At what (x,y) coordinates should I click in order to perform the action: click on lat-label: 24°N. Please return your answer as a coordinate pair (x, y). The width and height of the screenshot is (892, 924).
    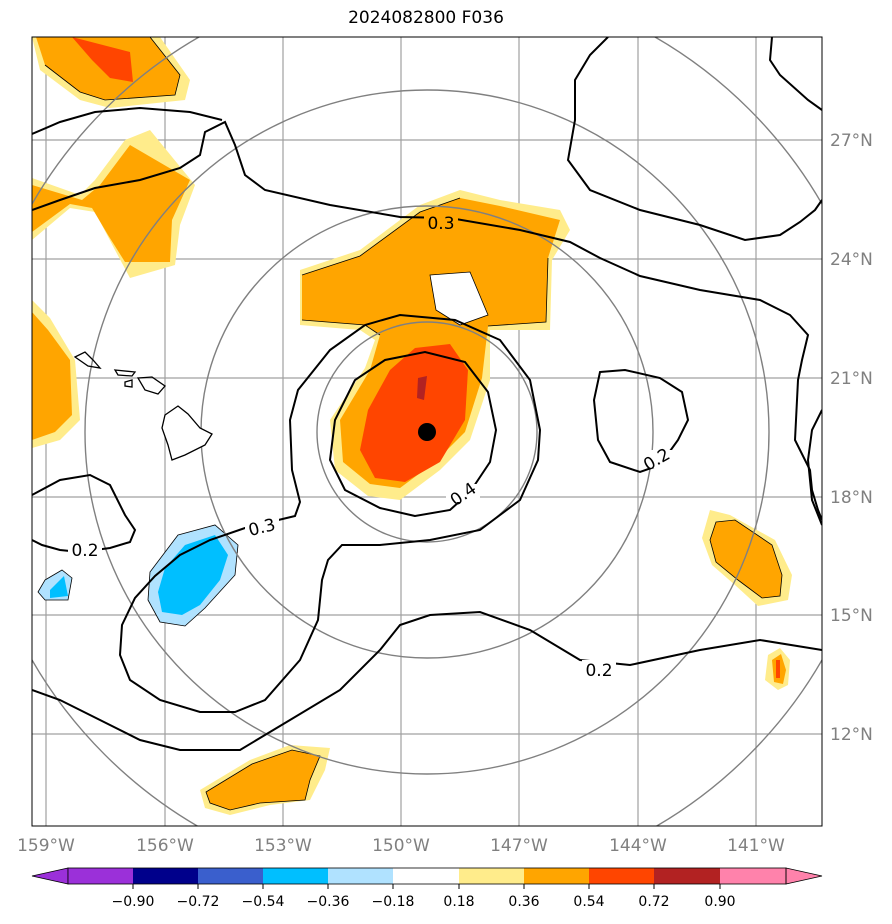
    Looking at the image, I should click on (851, 260).